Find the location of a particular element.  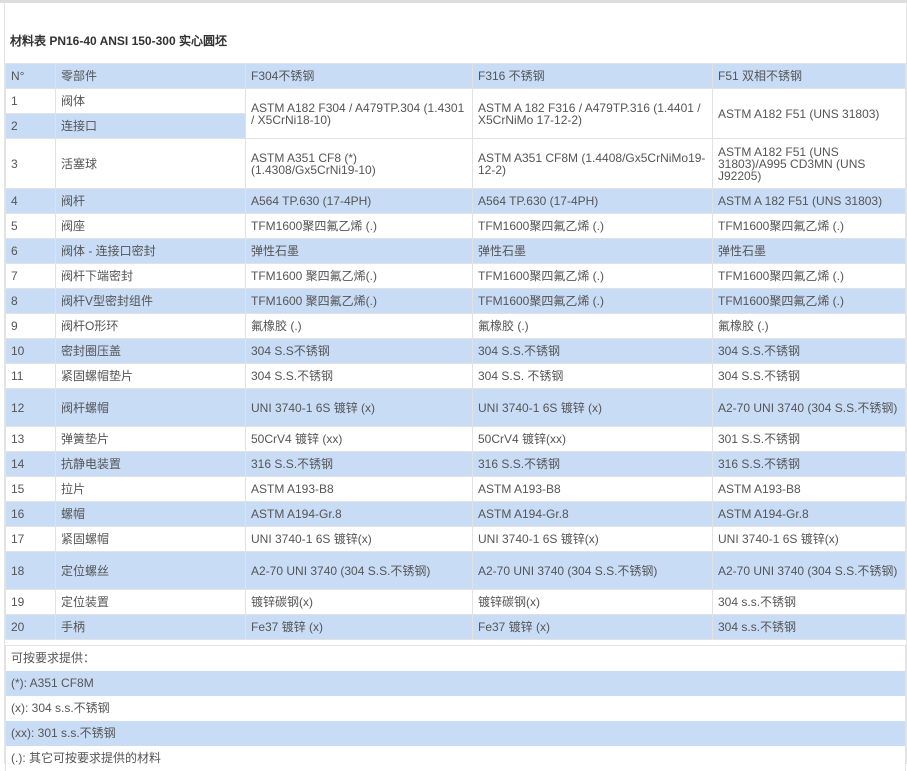

material-f304: ASTM A194-Gr.8 is located at coordinates (359, 514).